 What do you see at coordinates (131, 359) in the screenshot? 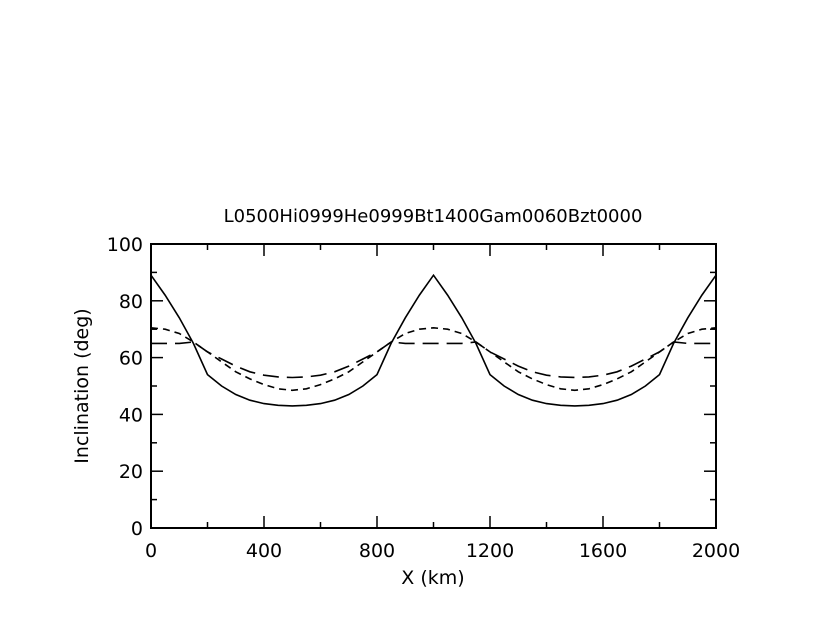
I see `y-tick-label: 60` at bounding box center [131, 359].